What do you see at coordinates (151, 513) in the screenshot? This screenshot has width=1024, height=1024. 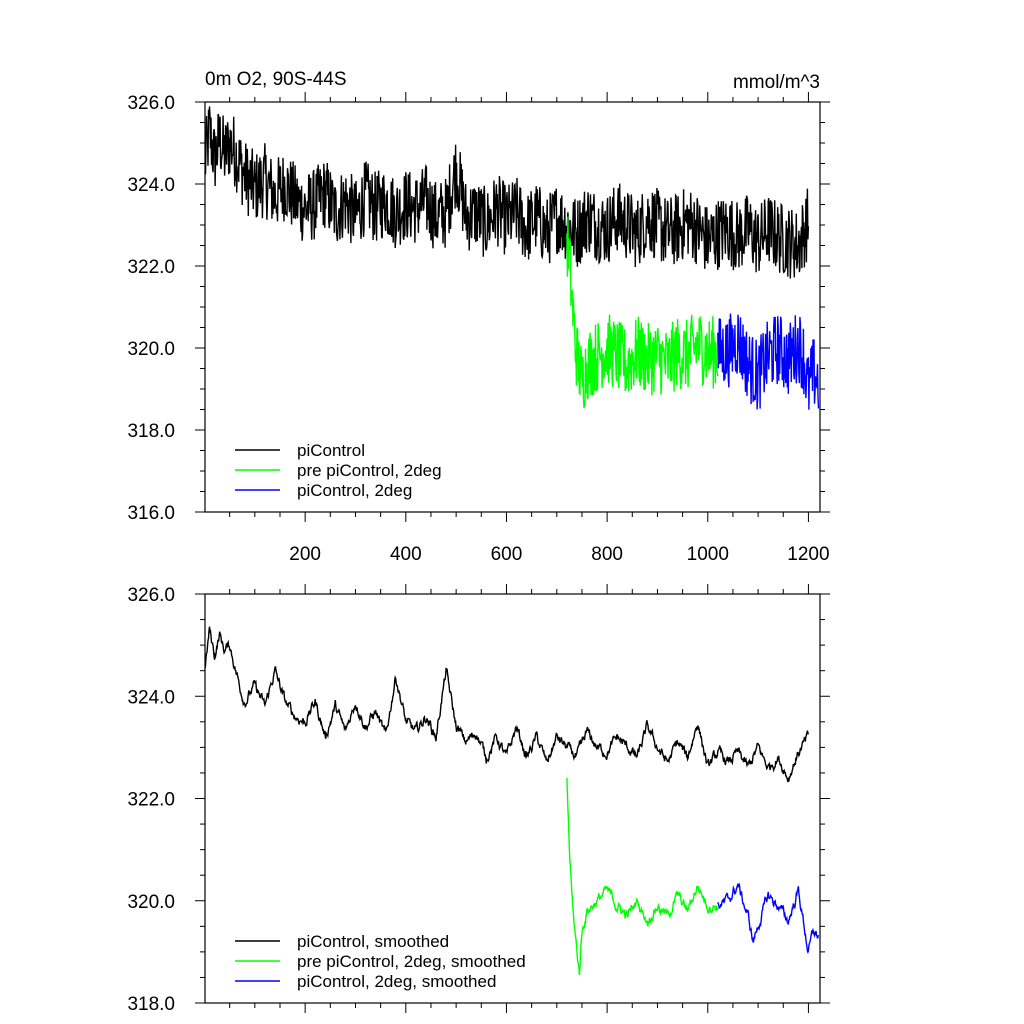 I see `y-tick-label: 316.0` at bounding box center [151, 513].